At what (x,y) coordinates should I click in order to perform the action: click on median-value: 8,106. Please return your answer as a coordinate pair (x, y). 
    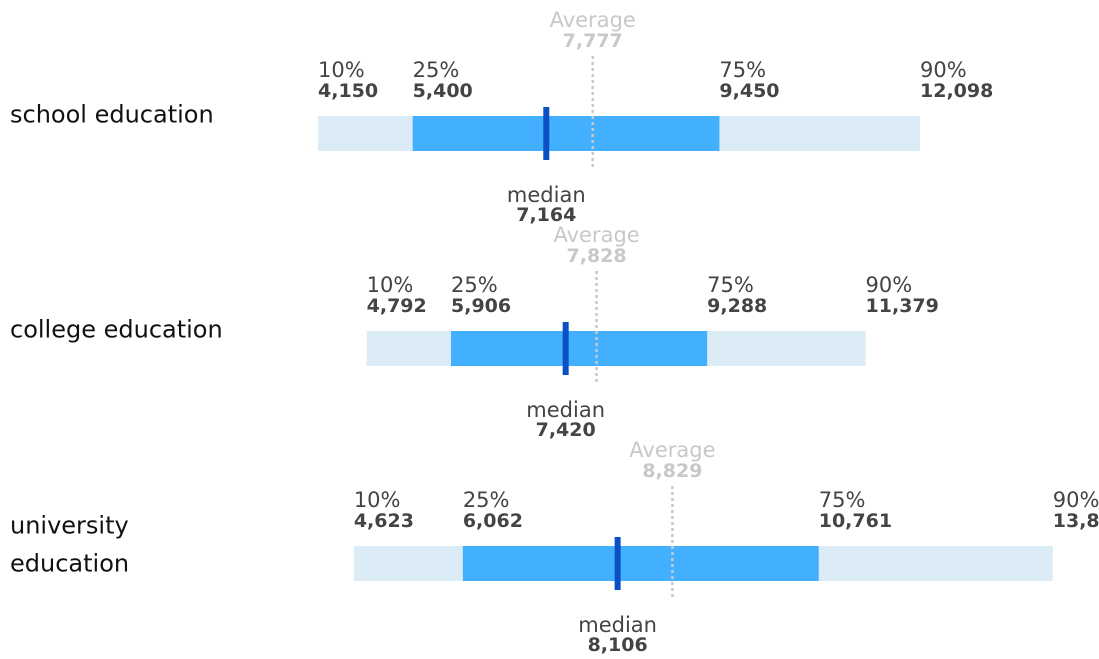
    Looking at the image, I should click on (618, 645).